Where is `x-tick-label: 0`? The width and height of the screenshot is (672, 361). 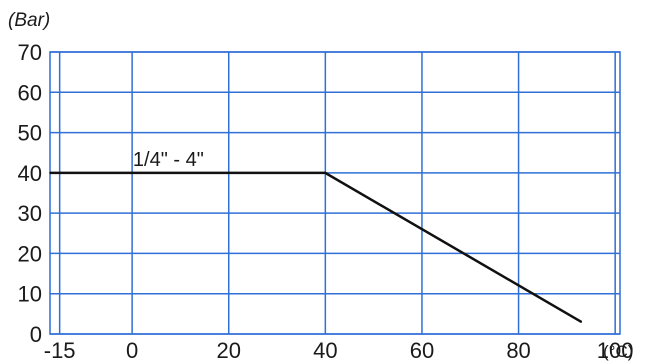 x-tick-label: 0 is located at coordinates (132, 349).